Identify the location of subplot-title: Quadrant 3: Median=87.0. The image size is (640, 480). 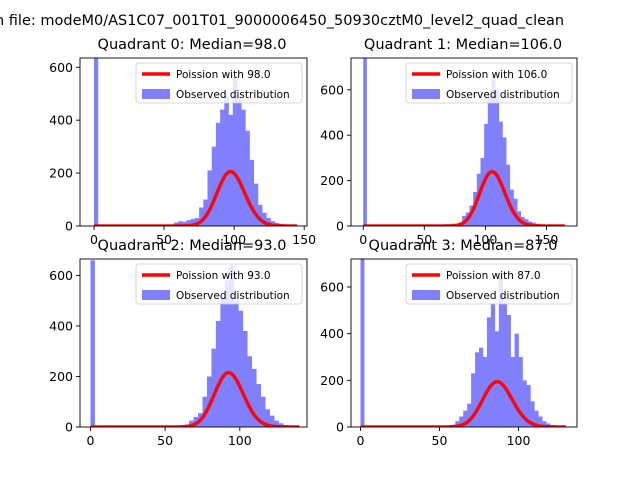
(463, 246).